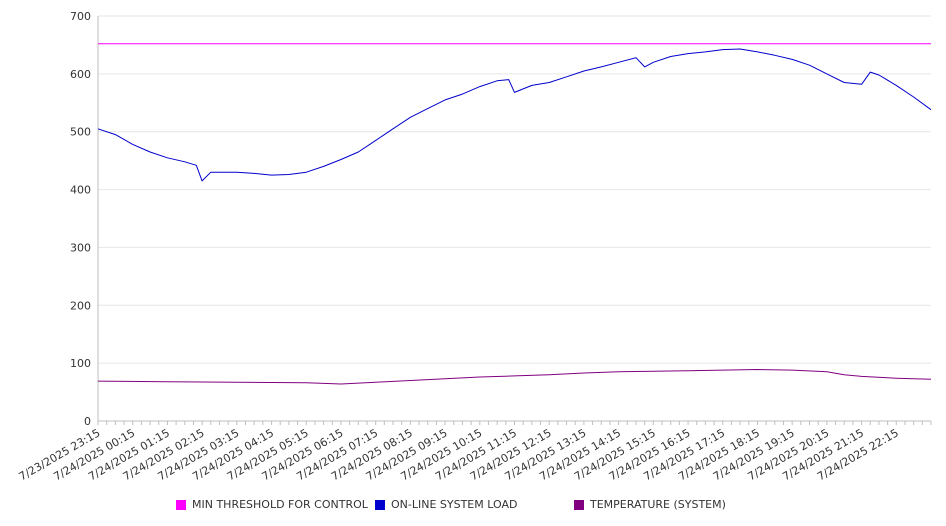 This screenshot has width=946, height=526. Describe the element at coordinates (181, 504) in the screenshot. I see `legend-swatch-min-threshold` at that location.